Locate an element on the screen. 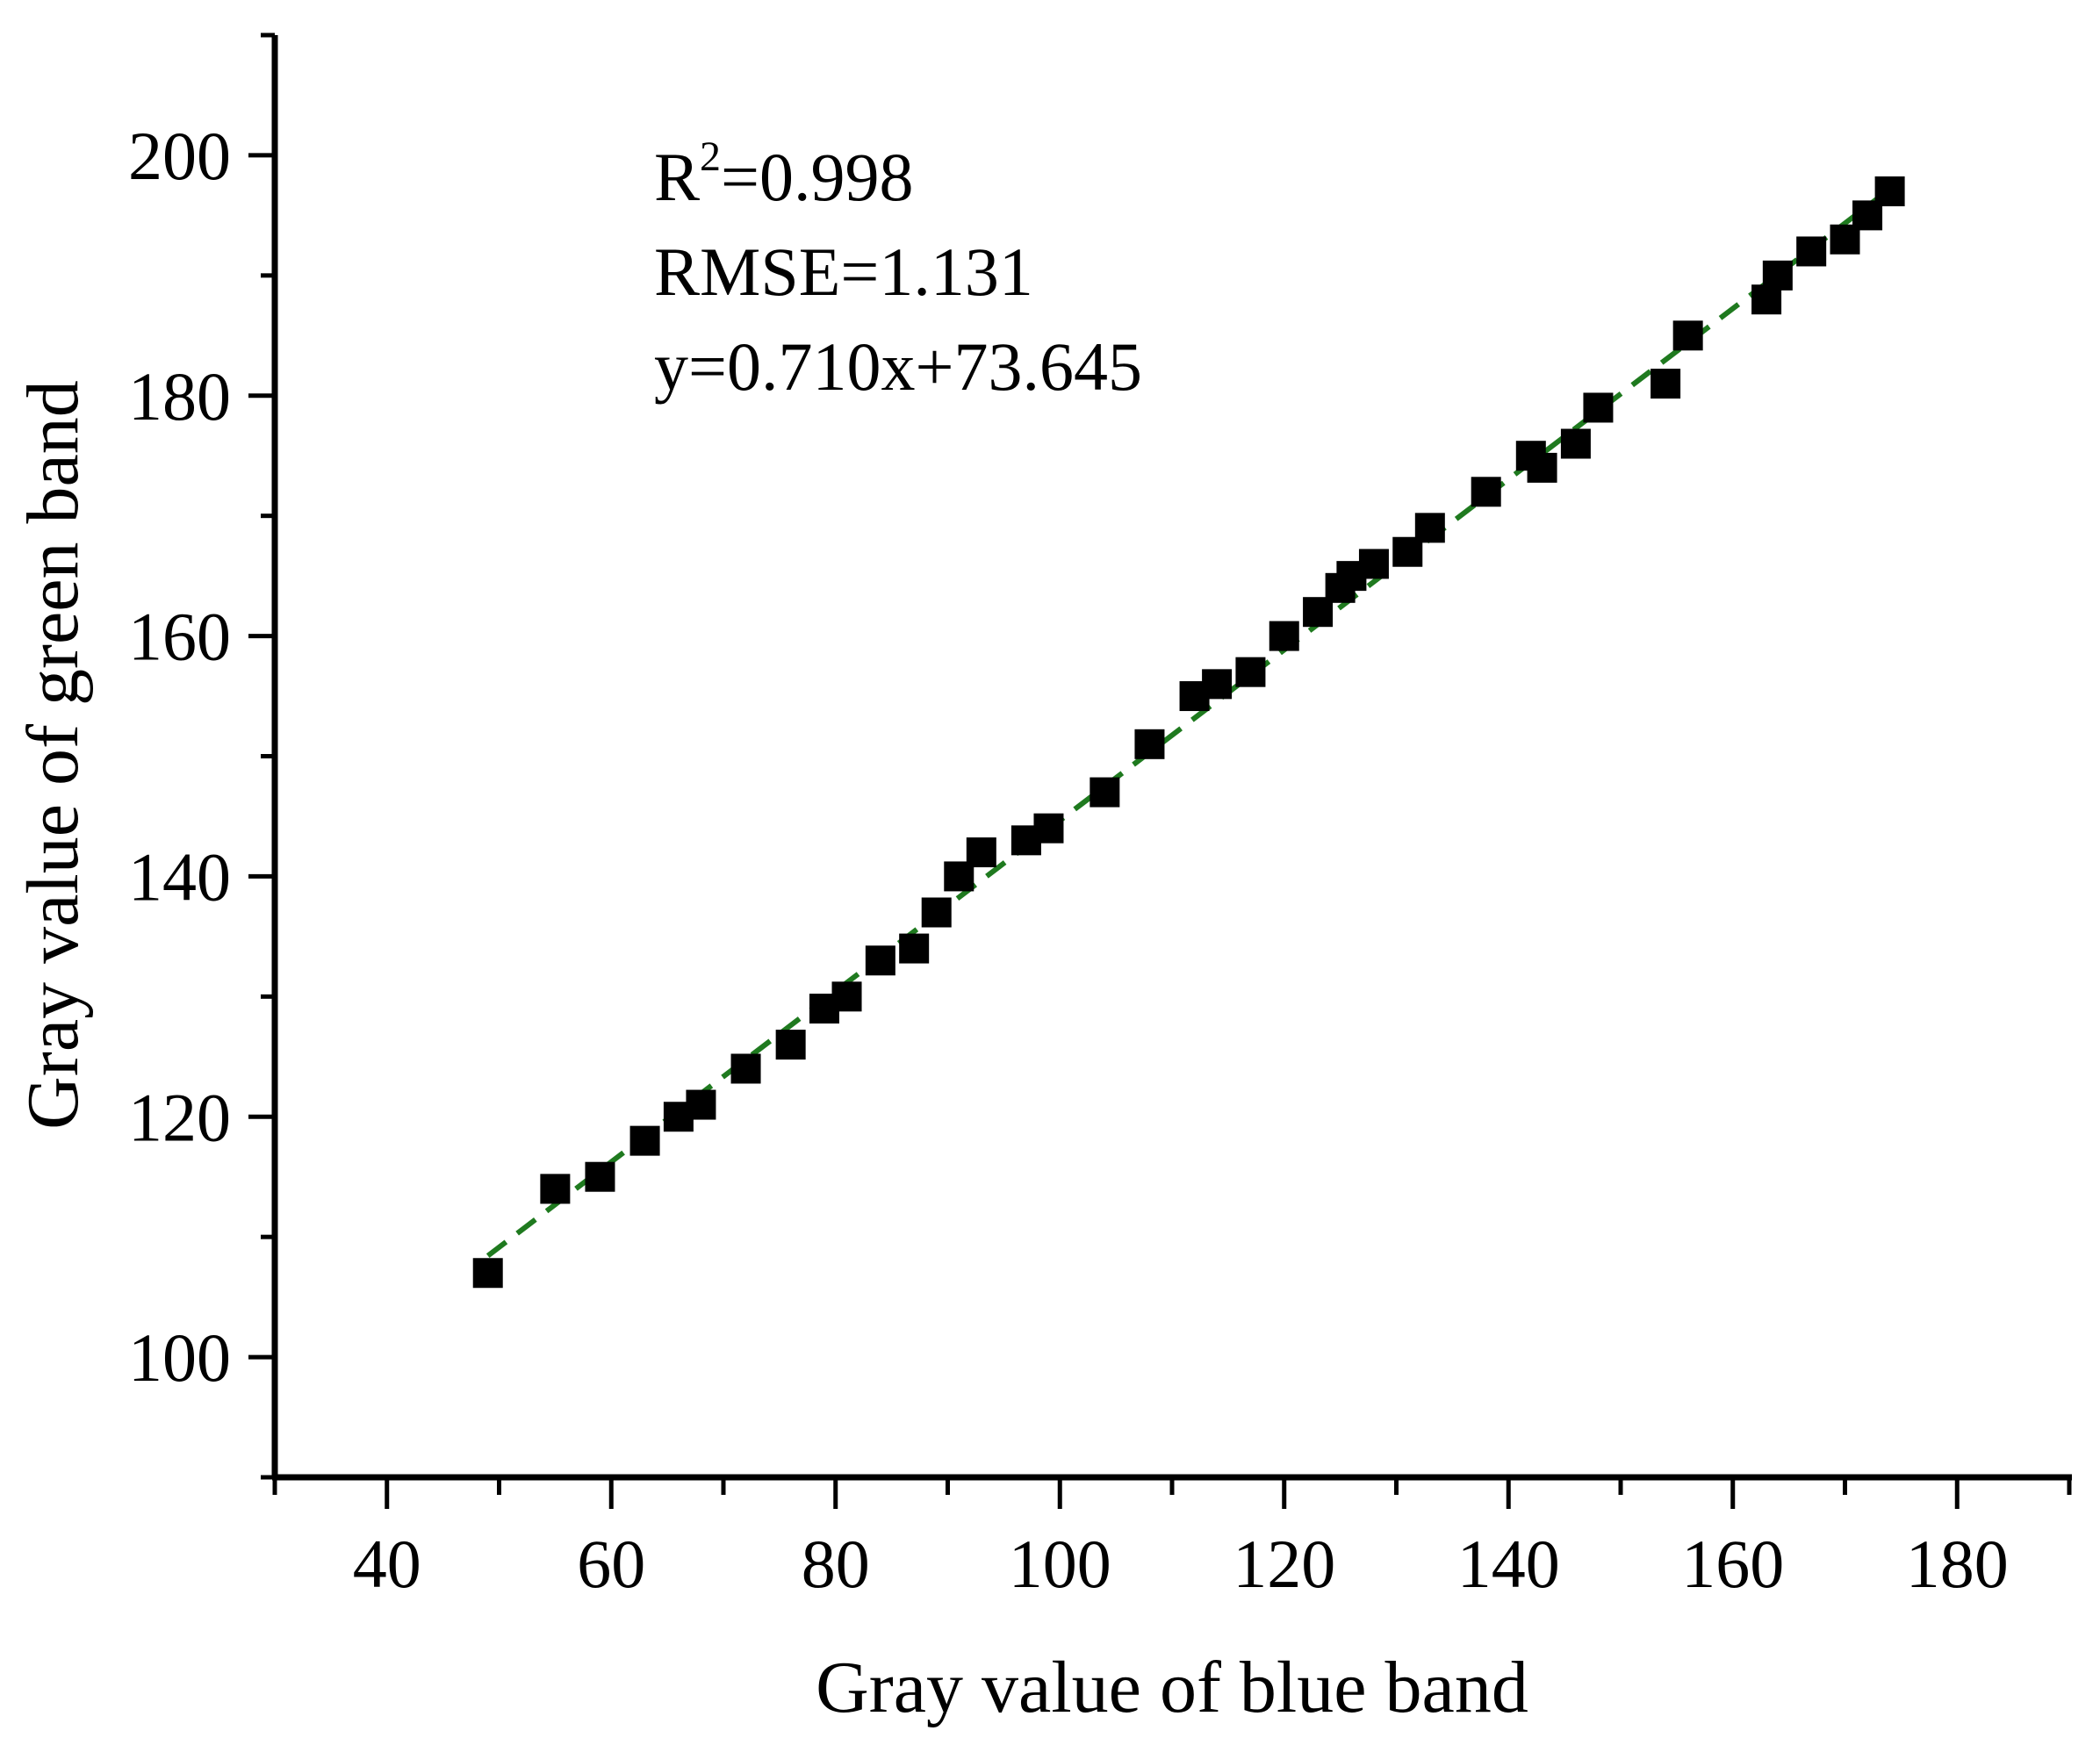 This screenshot has width=2100, height=1738. y-tick-label: 160 is located at coordinates (179, 637).